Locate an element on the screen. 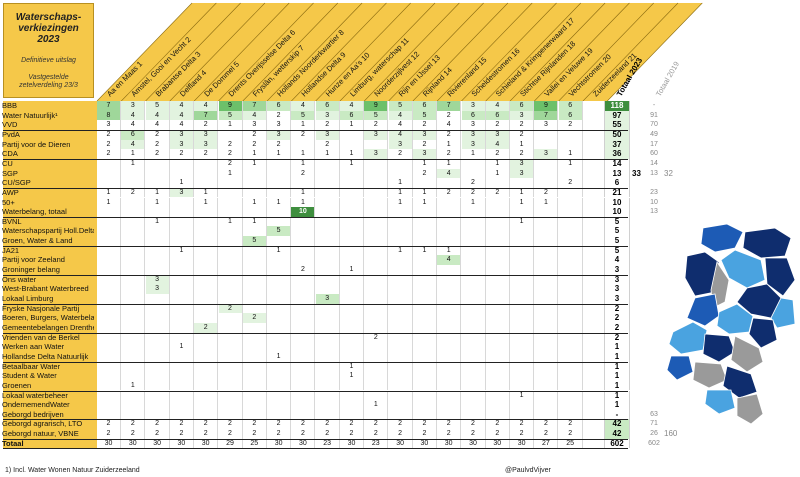  seat-cell: 7 is located at coordinates (546, 115).